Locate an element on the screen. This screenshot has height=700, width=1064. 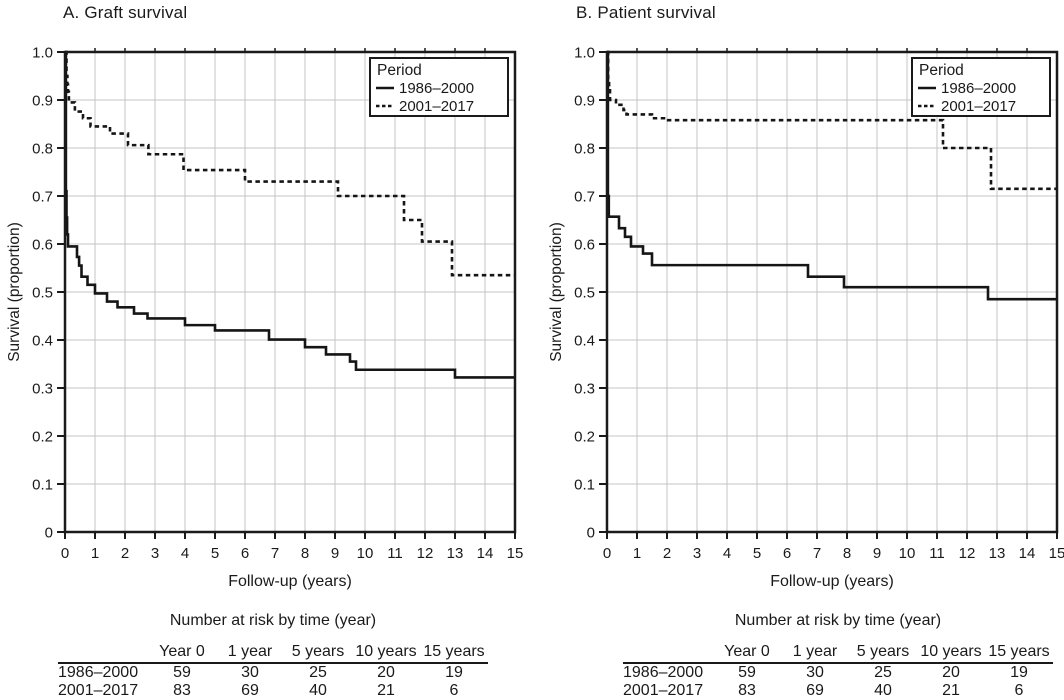
chart-title-graft: A. Graft survival is located at coordinates (125, 12).